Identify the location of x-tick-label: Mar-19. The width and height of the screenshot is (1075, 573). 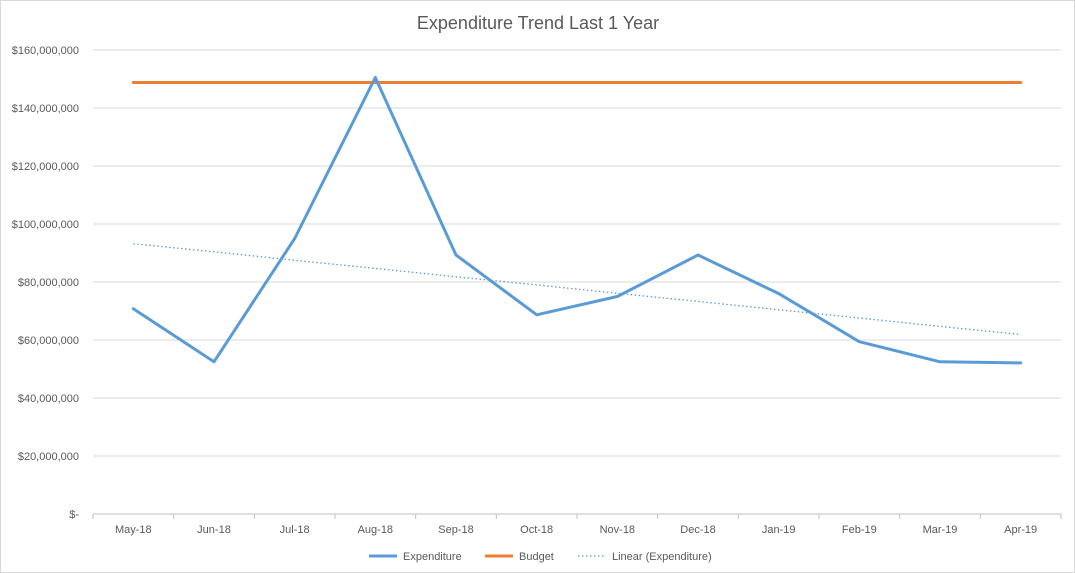
(940, 530).